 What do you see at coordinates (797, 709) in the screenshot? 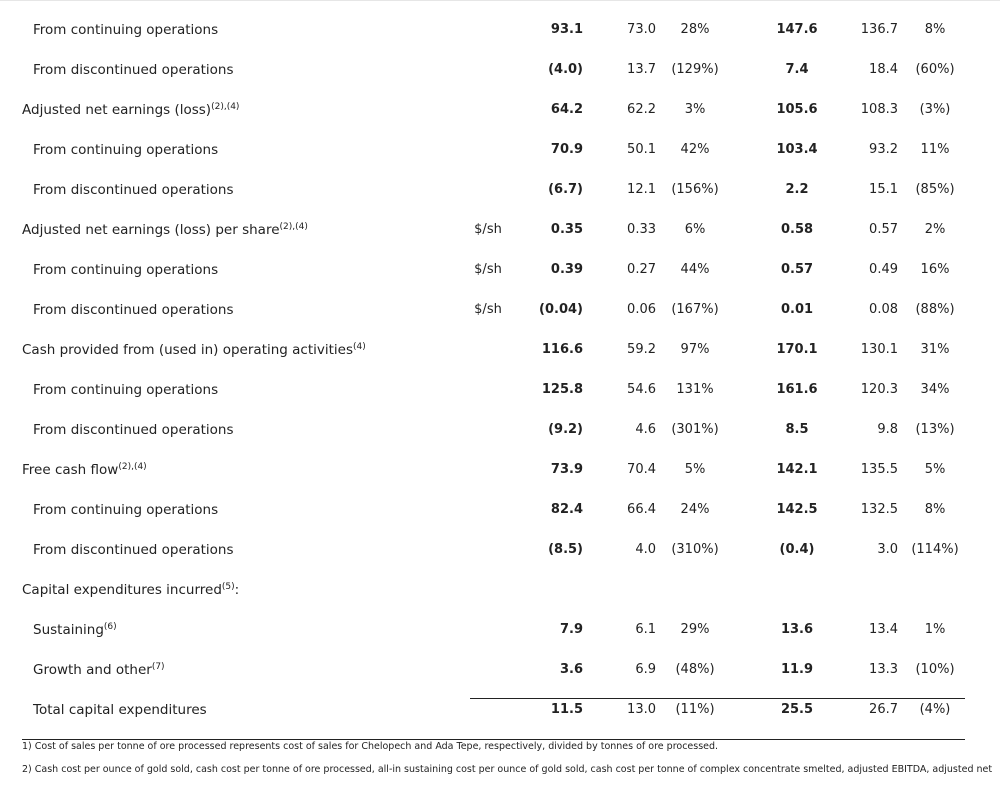
I see `cell-value: 25.5` at bounding box center [797, 709].